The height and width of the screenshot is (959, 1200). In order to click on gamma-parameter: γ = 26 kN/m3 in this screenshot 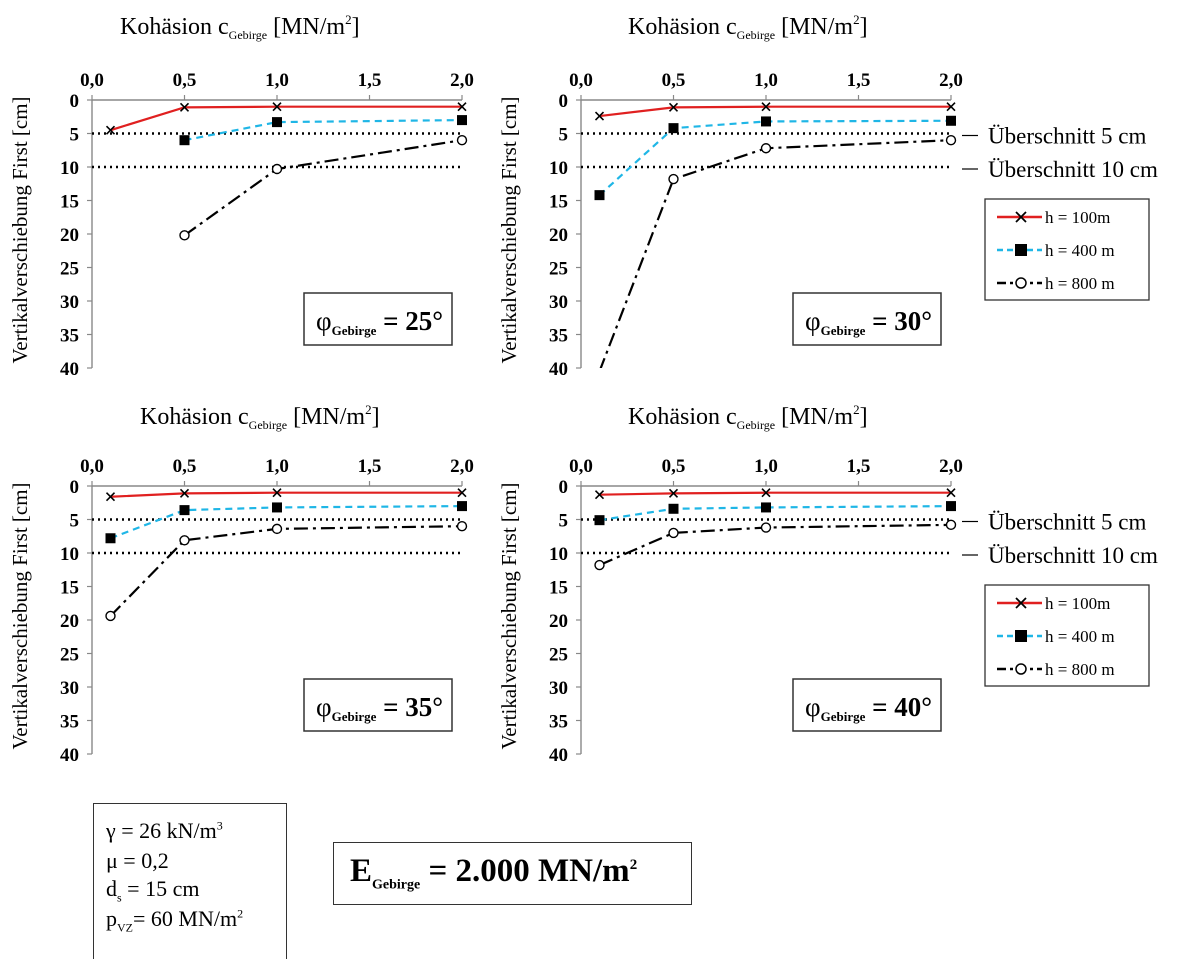, I will do `click(164, 830)`.